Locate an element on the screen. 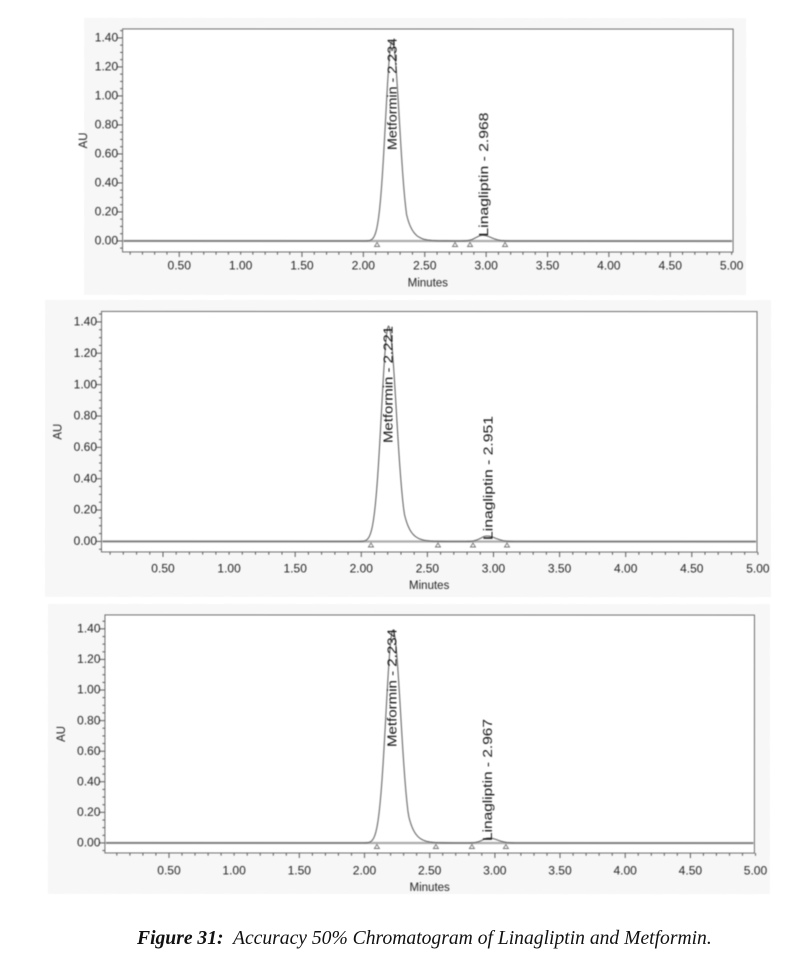 This screenshot has width=793, height=965. svg-text: Metformin - 2.221 is located at coordinates (389, 384).